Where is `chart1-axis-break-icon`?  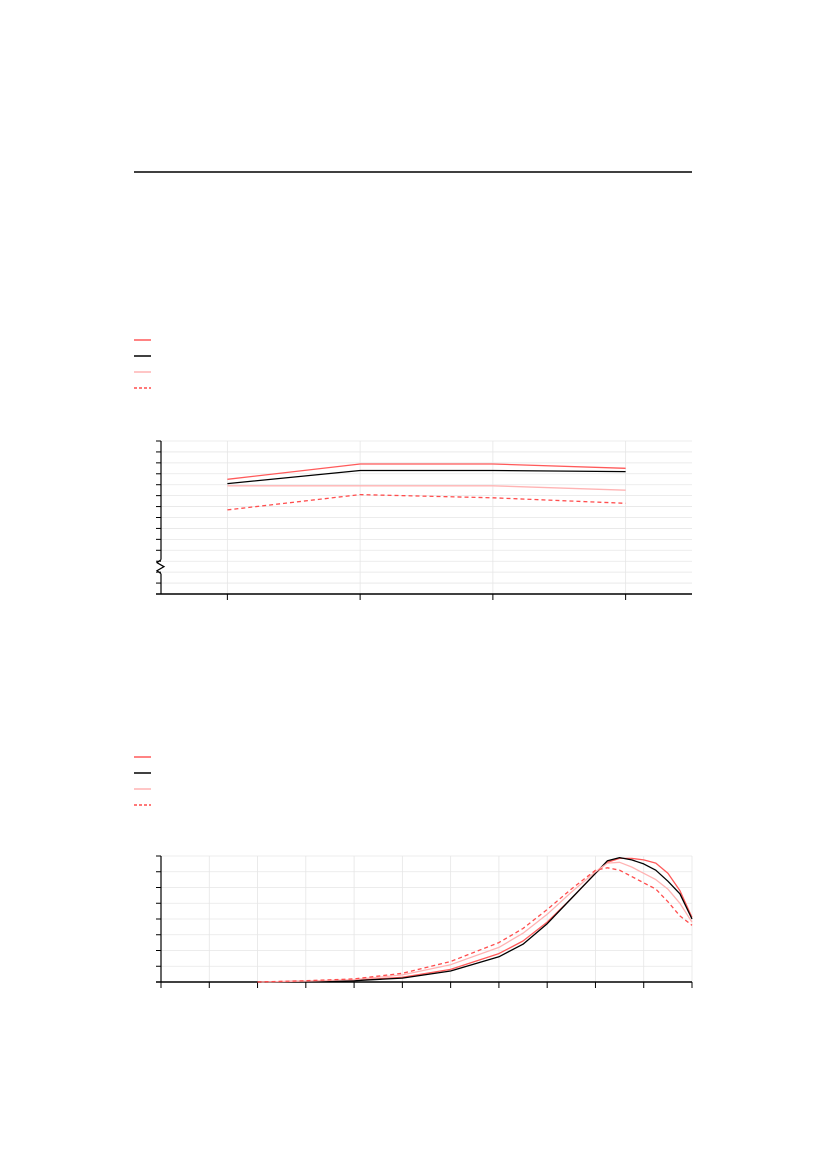 chart1-axis-break-icon is located at coordinates (160, 567).